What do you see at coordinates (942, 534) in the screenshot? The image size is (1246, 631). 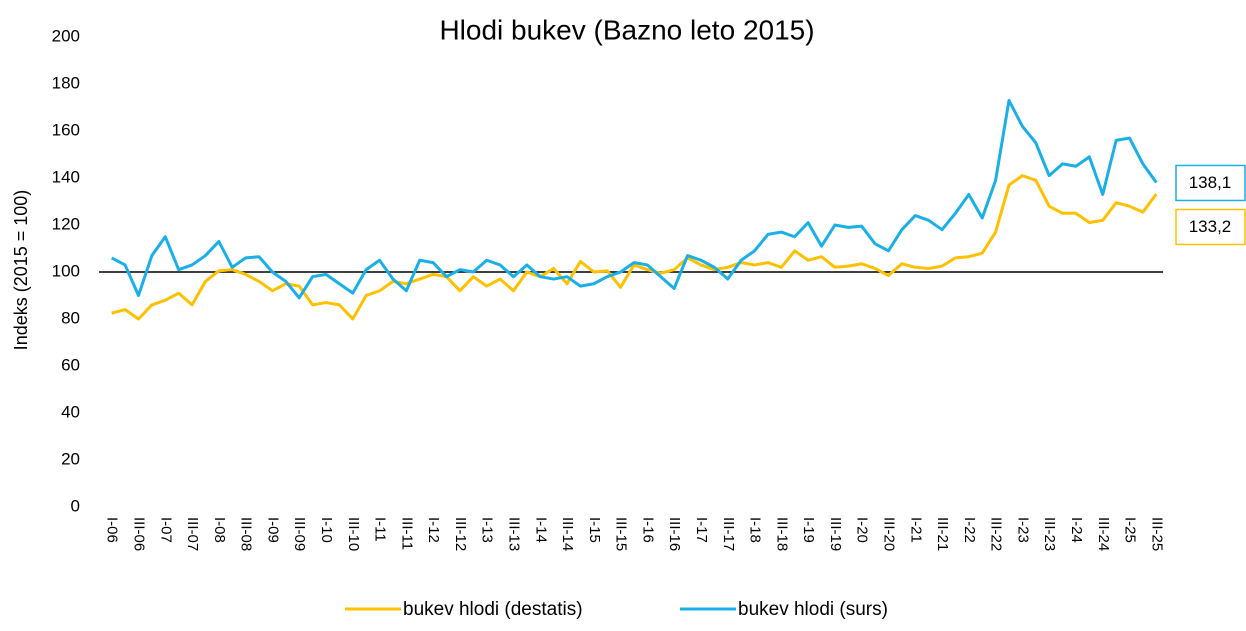 I see `x-tick-label: III-21` at bounding box center [942, 534].